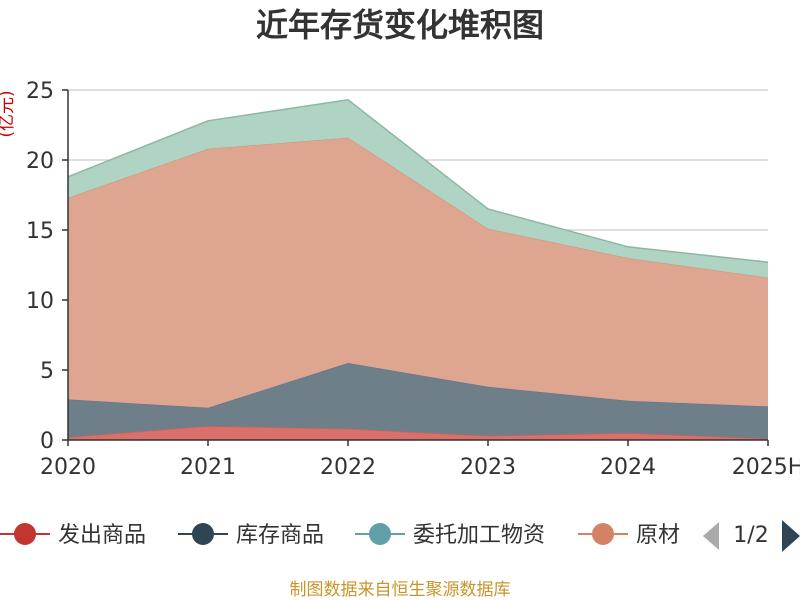  I want to click on legend-item: 发出商品, so click(73, 535).